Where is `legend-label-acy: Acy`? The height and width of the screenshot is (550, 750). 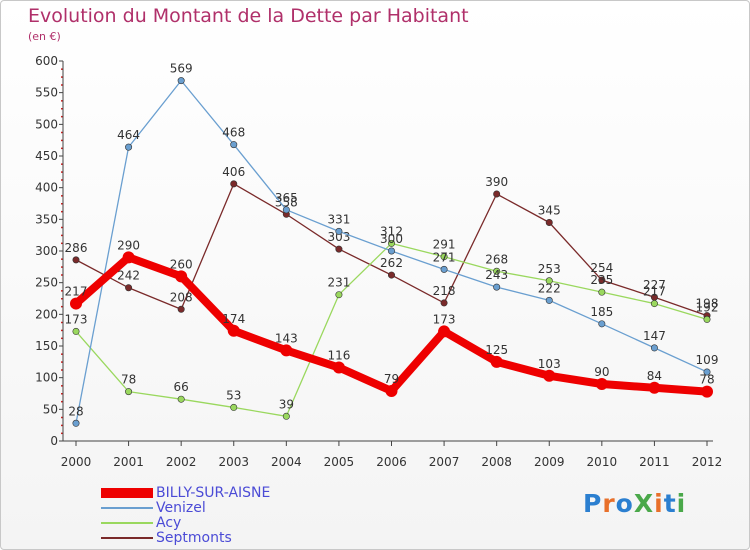 legend-label-acy: Acy is located at coordinates (169, 522).